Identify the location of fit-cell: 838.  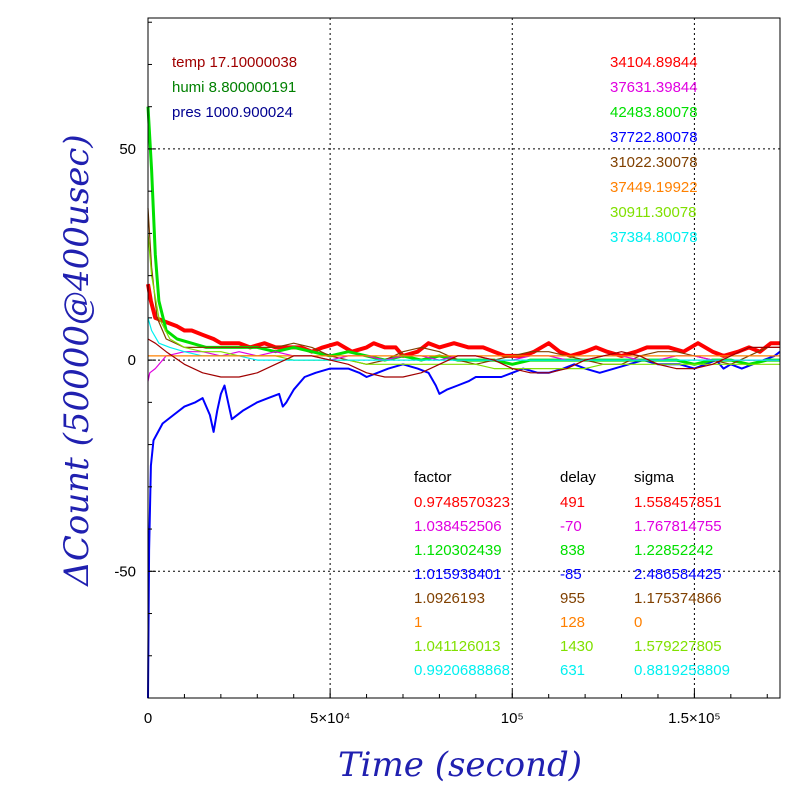
(572, 550).